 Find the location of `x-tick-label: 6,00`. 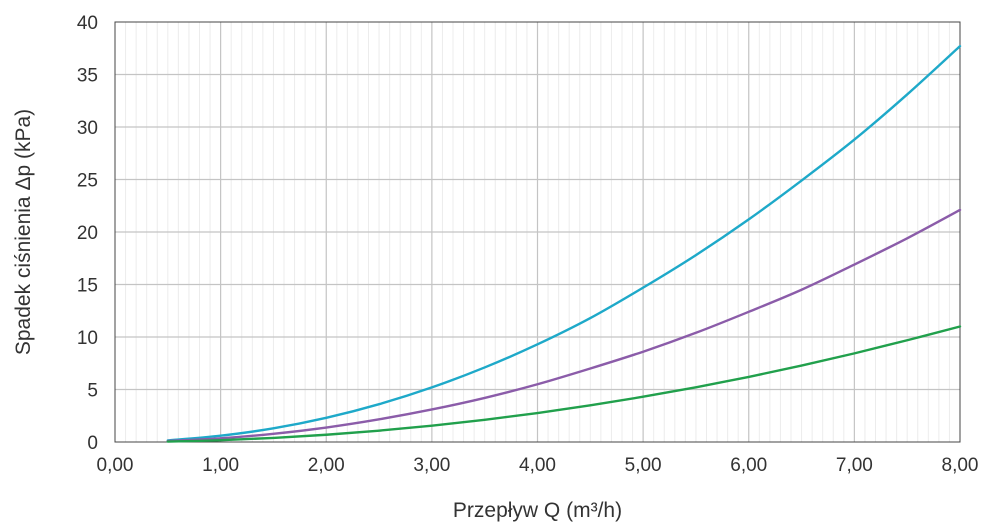

x-tick-label: 6,00 is located at coordinates (748, 465).